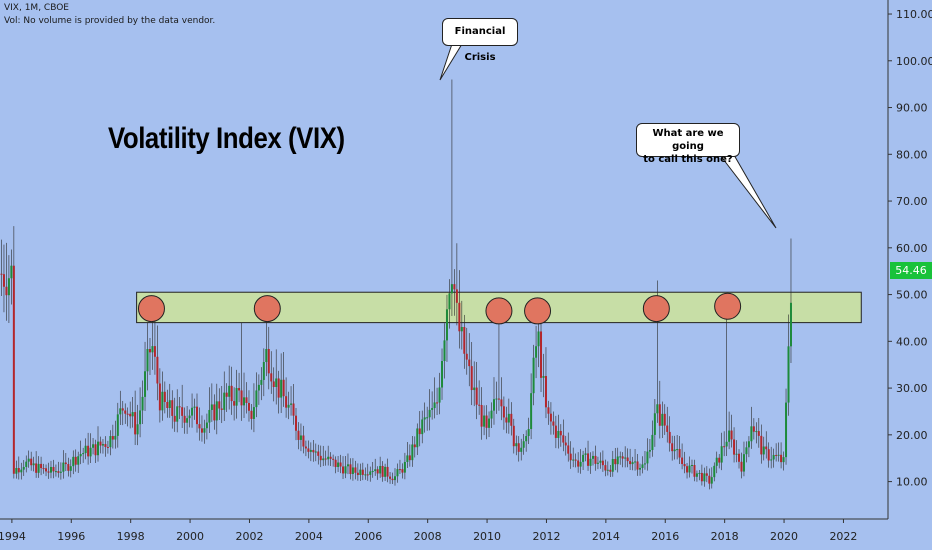 This screenshot has width=932, height=550. Describe the element at coordinates (249, 536) in the screenshot. I see `x-tick-label: 2002` at that location.